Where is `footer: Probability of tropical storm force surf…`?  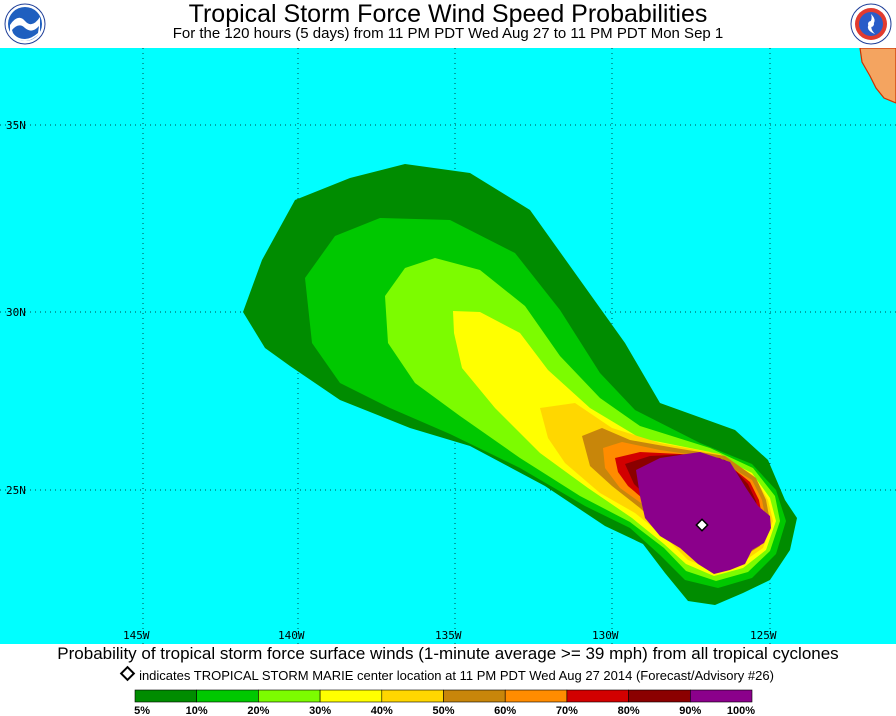
footer: Probability of tropical storm force surf… is located at coordinates (448, 680).